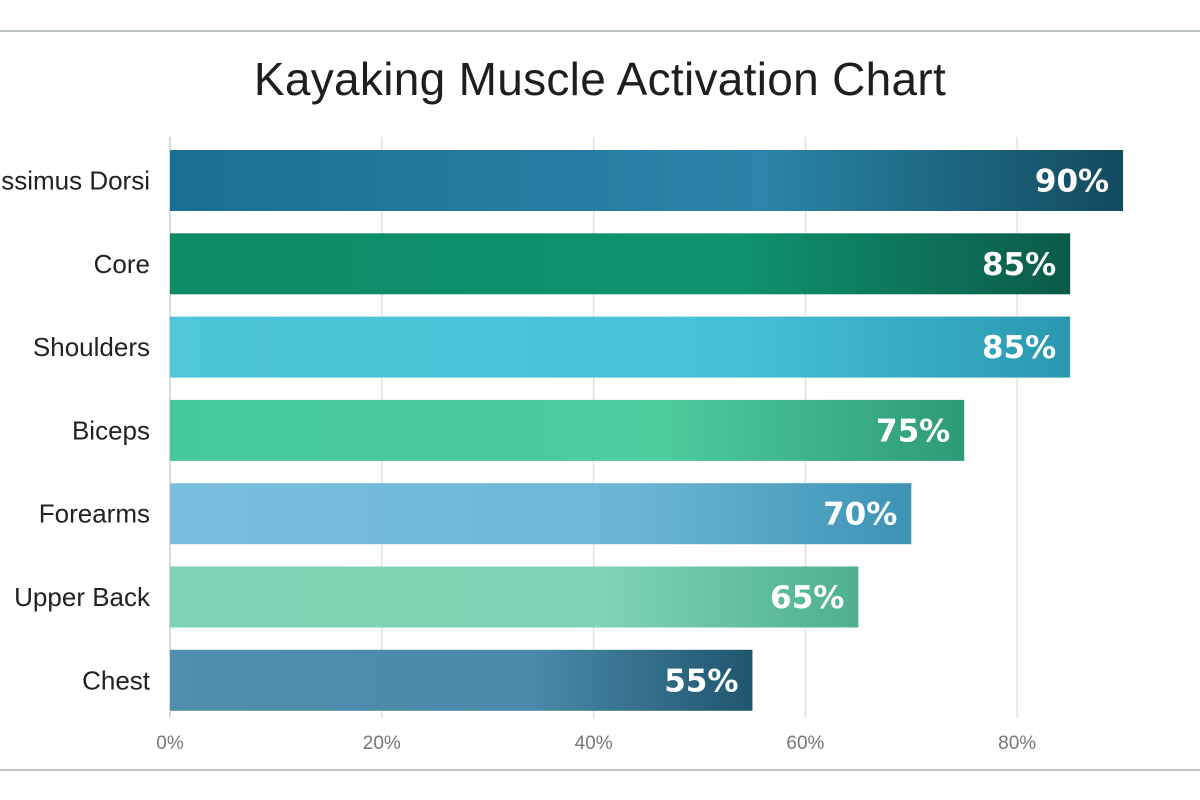  What do you see at coordinates (111, 430) in the screenshot?
I see `category-label: Biceps` at bounding box center [111, 430].